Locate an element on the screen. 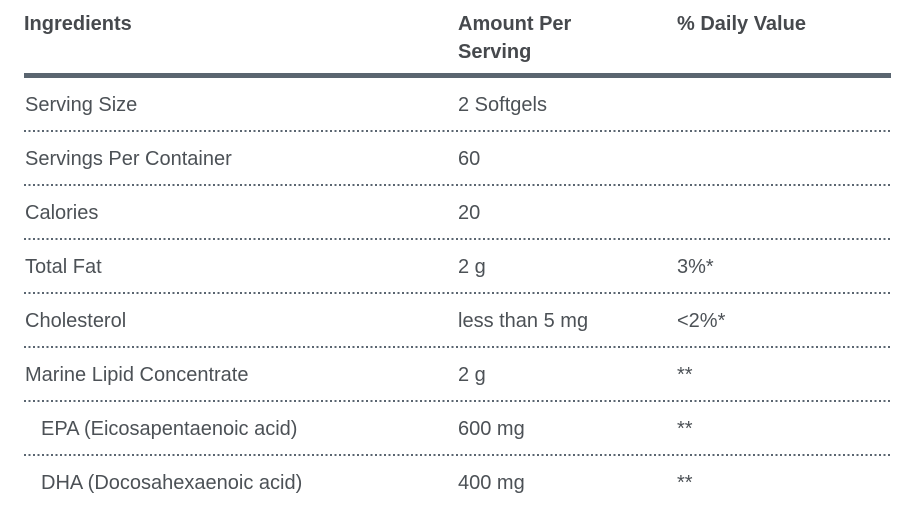  ingredient-cell: Calories is located at coordinates (62, 213).